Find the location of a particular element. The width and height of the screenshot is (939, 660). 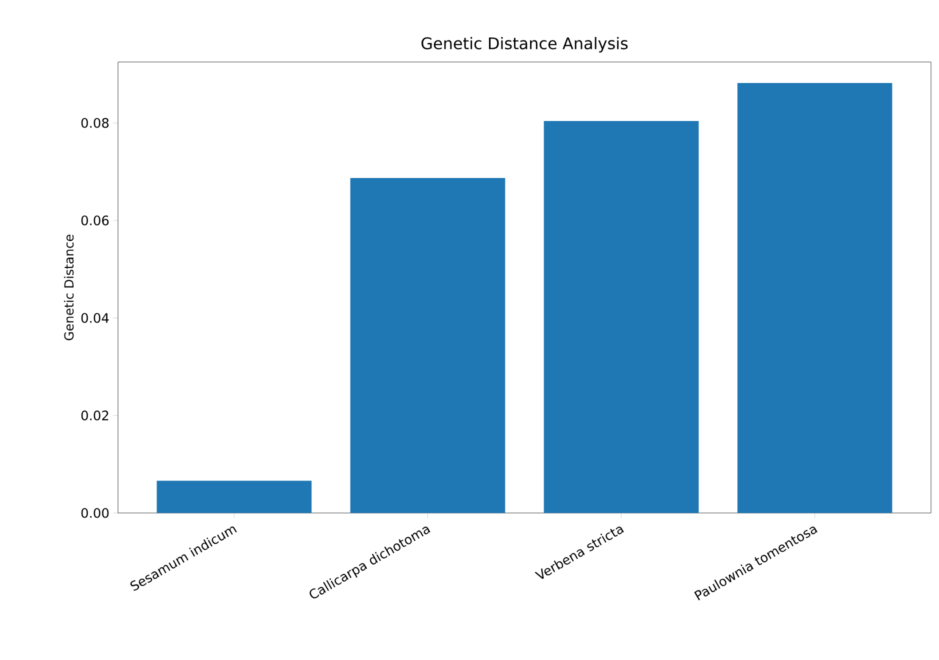

chart-title: Genetic Distance Analysis is located at coordinates (525, 44).